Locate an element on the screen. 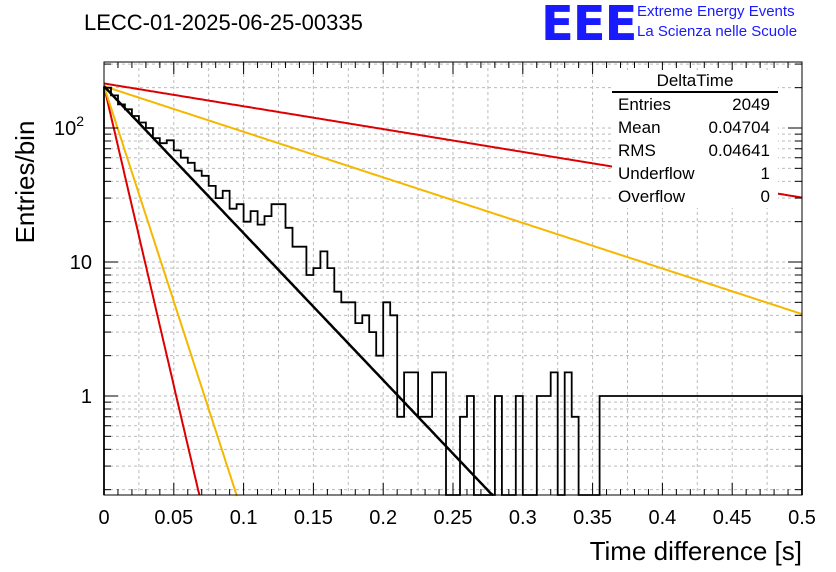 This screenshot has height=572, width=836. x-tick-label: 0.3 is located at coordinates (523, 518).